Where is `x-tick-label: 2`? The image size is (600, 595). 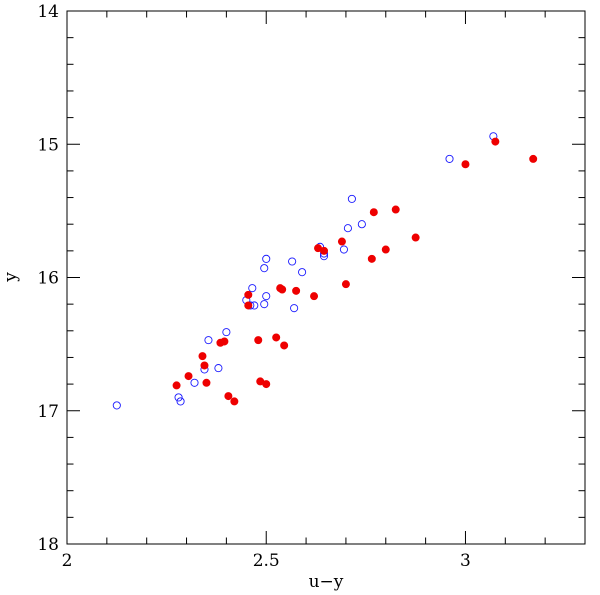
x-tick-label: 2 is located at coordinates (67, 561).